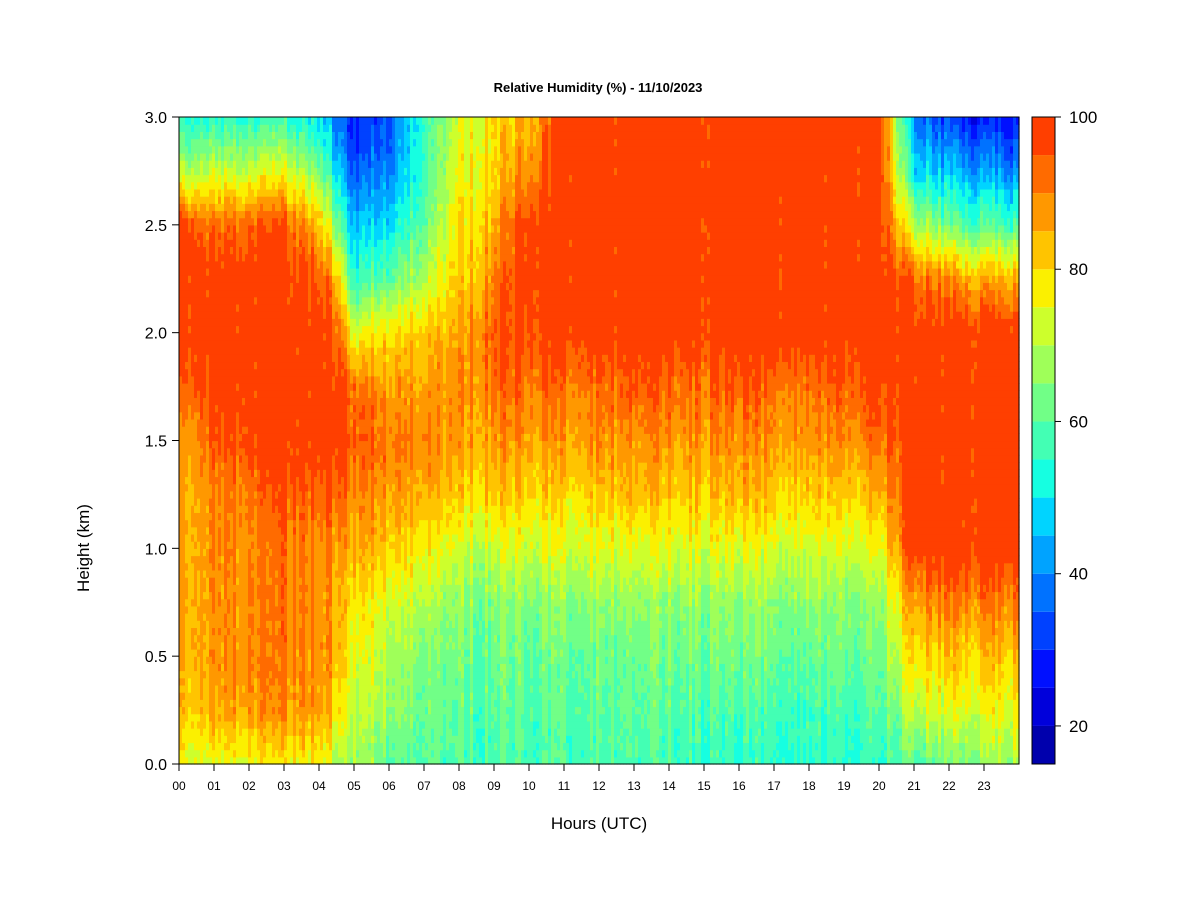  What do you see at coordinates (598, 87) in the screenshot?
I see `chart-title: Relative Humidity (%) - 11/10/2023` at bounding box center [598, 87].